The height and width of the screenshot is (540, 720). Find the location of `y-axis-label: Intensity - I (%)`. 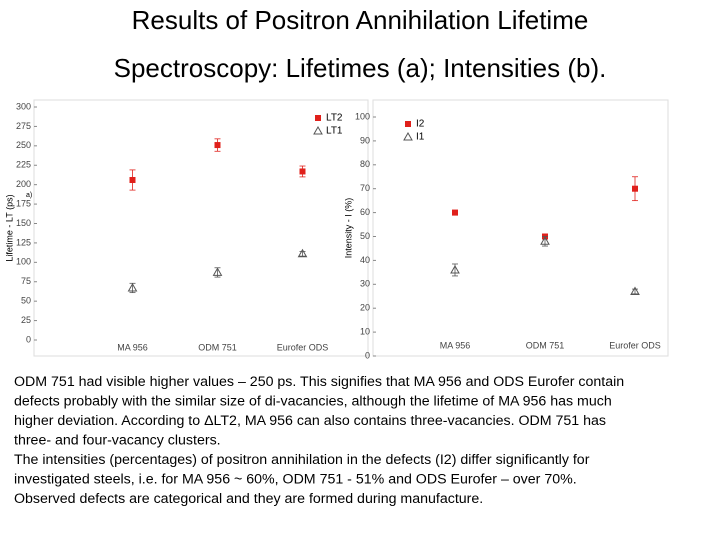

y-axis-label: Intensity - I (%) is located at coordinates (348, 228).